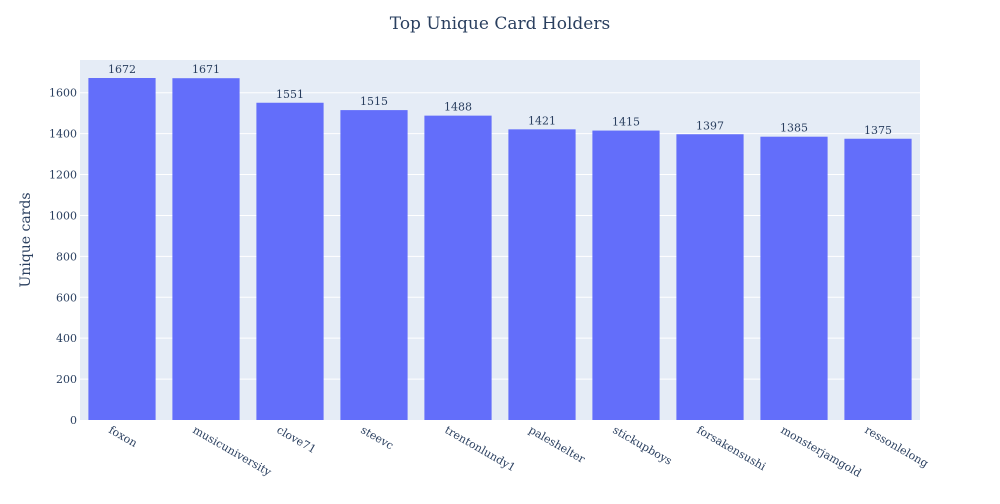 The image size is (1000, 504). What do you see at coordinates (122, 69) in the screenshot?
I see `bar-value-label: 1672` at bounding box center [122, 69].